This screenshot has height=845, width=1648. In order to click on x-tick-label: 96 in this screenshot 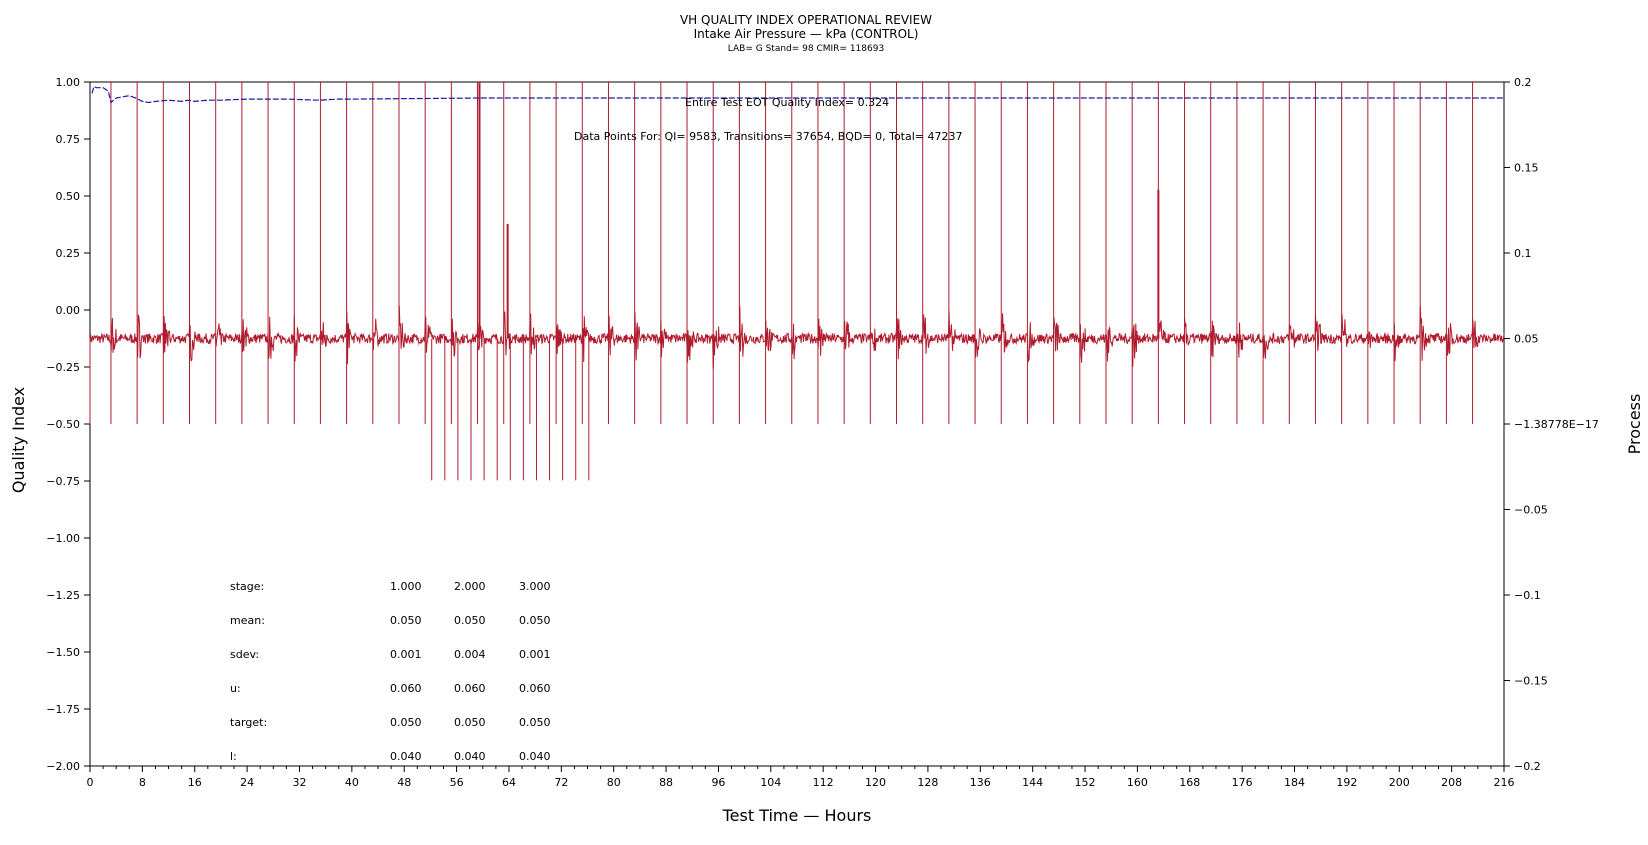, I will do `click(718, 782)`.